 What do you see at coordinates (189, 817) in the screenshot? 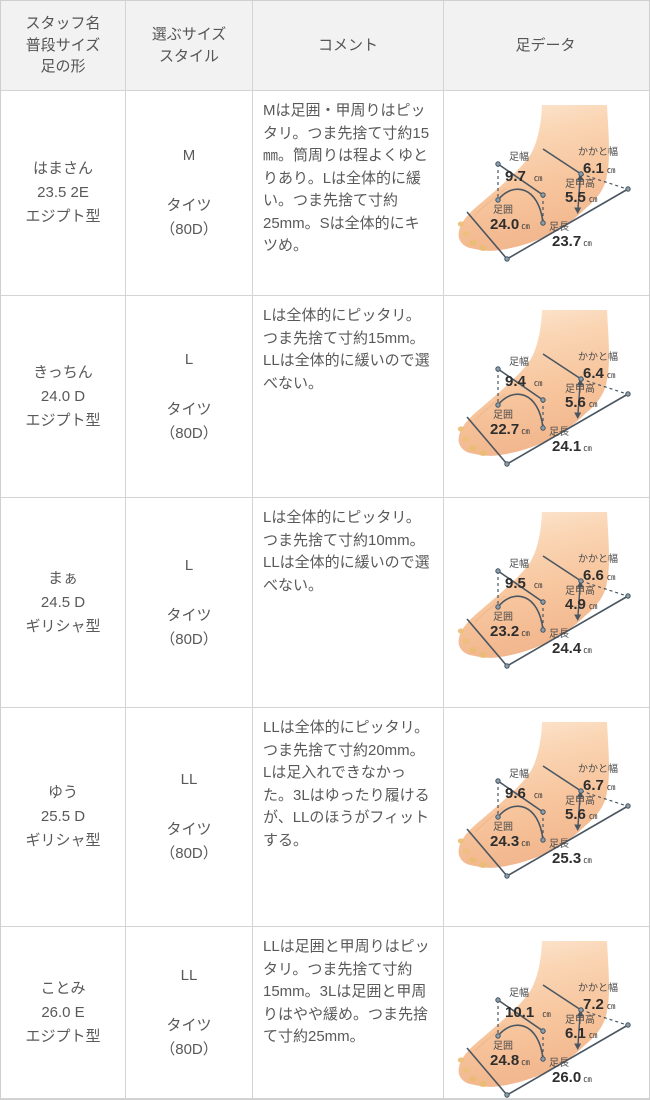
I see `chosen-size-cell: LL タイツ （80D）` at bounding box center [189, 817].